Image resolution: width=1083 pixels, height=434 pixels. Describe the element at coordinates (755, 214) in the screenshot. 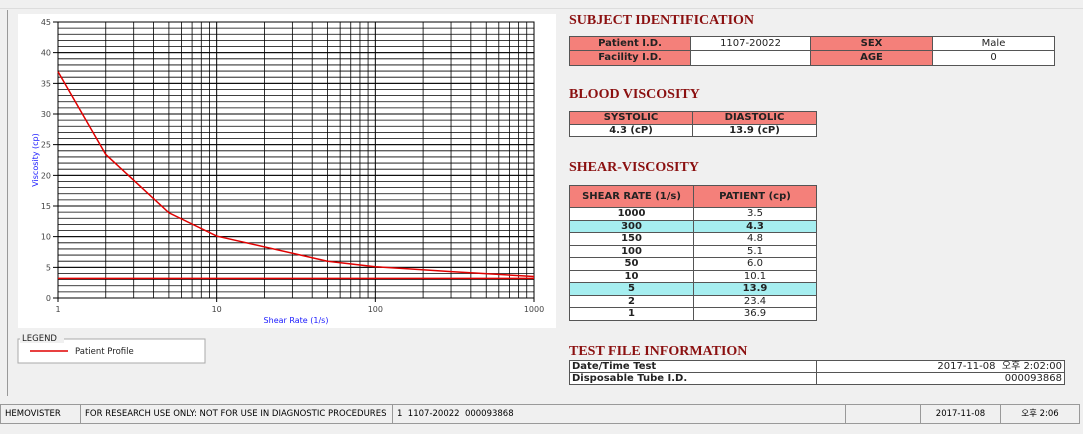

I see `cell: 3.5` at that location.